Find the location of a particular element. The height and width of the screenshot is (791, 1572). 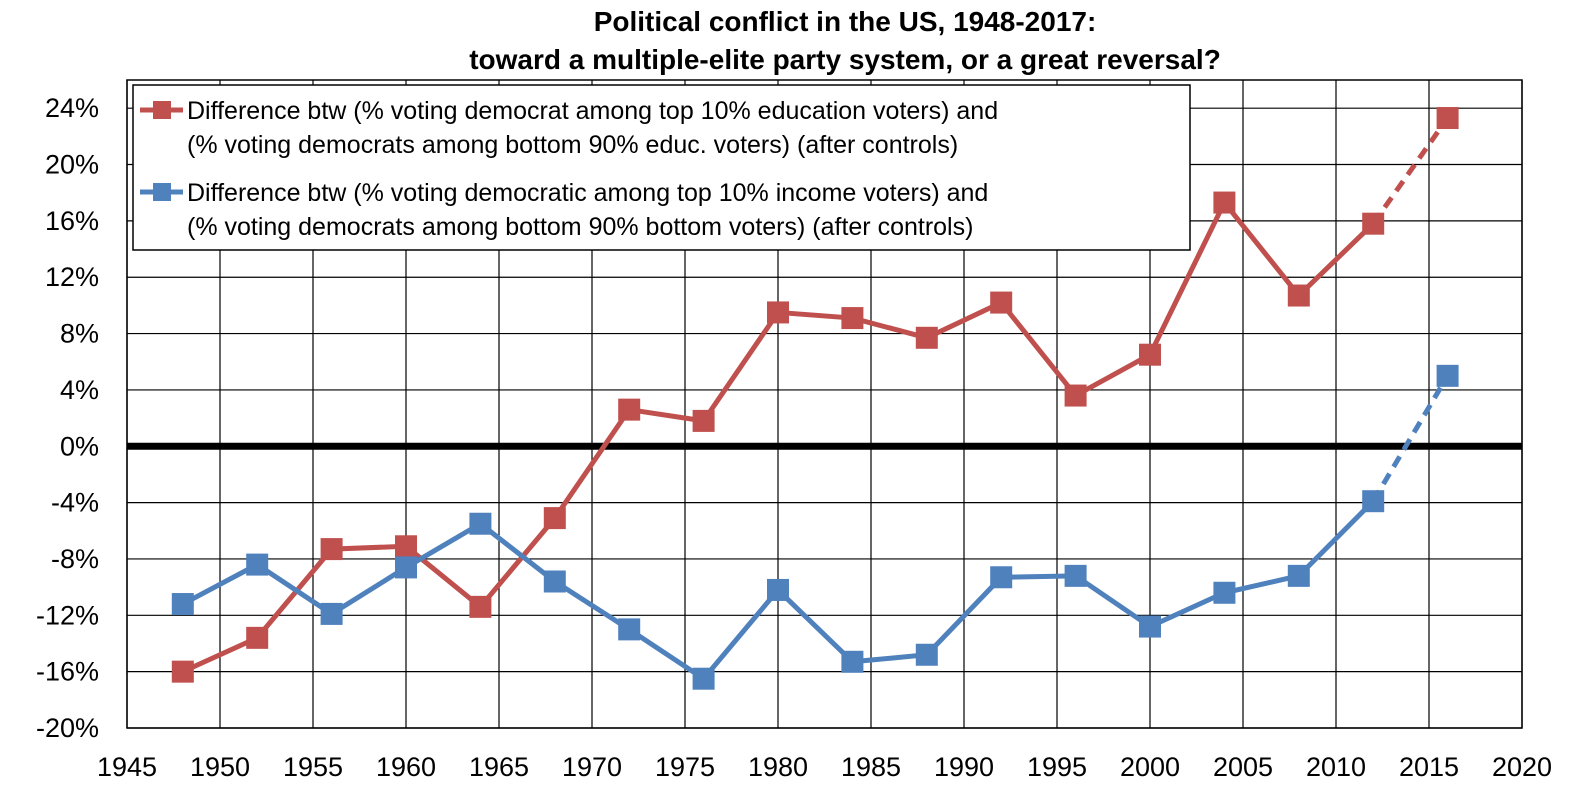

data-point-0-1996 is located at coordinates (1075, 395).